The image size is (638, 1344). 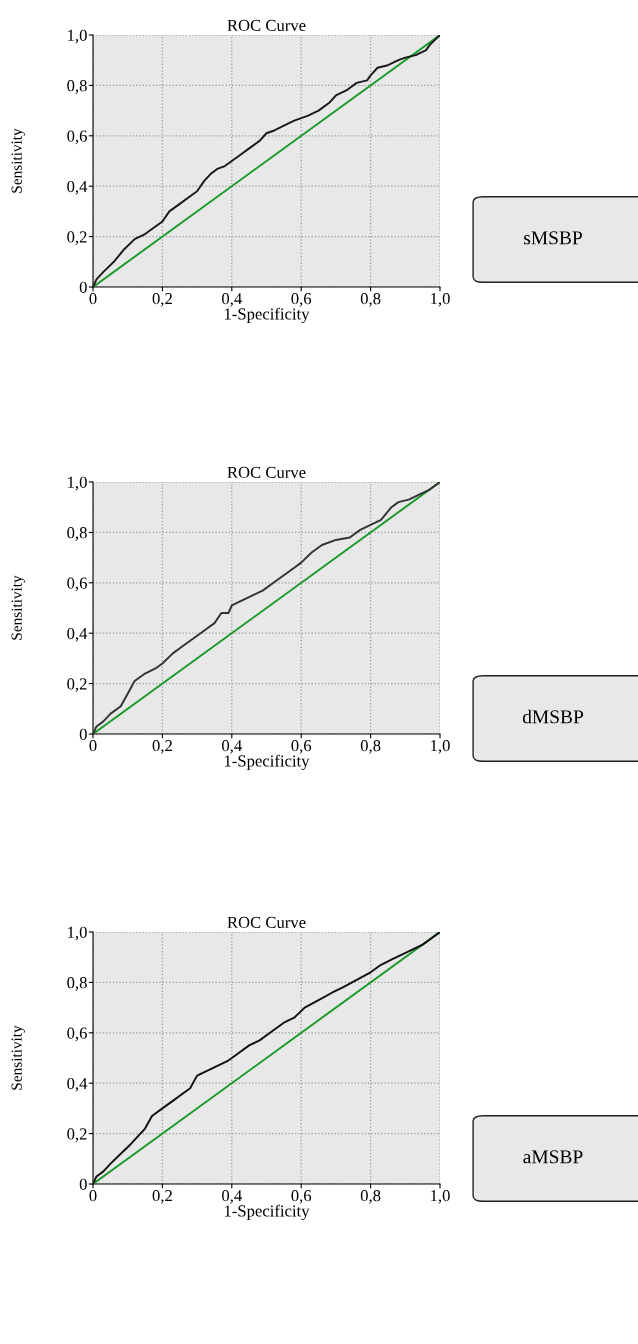 What do you see at coordinates (553, 1157) in the screenshot?
I see `text: aMSBP` at bounding box center [553, 1157].